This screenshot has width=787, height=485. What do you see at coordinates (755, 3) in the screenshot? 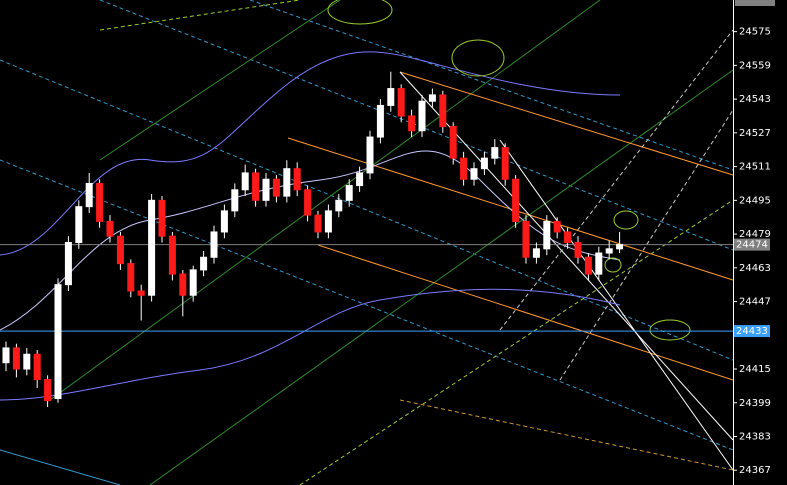
I see `price-tag` at bounding box center [755, 3].